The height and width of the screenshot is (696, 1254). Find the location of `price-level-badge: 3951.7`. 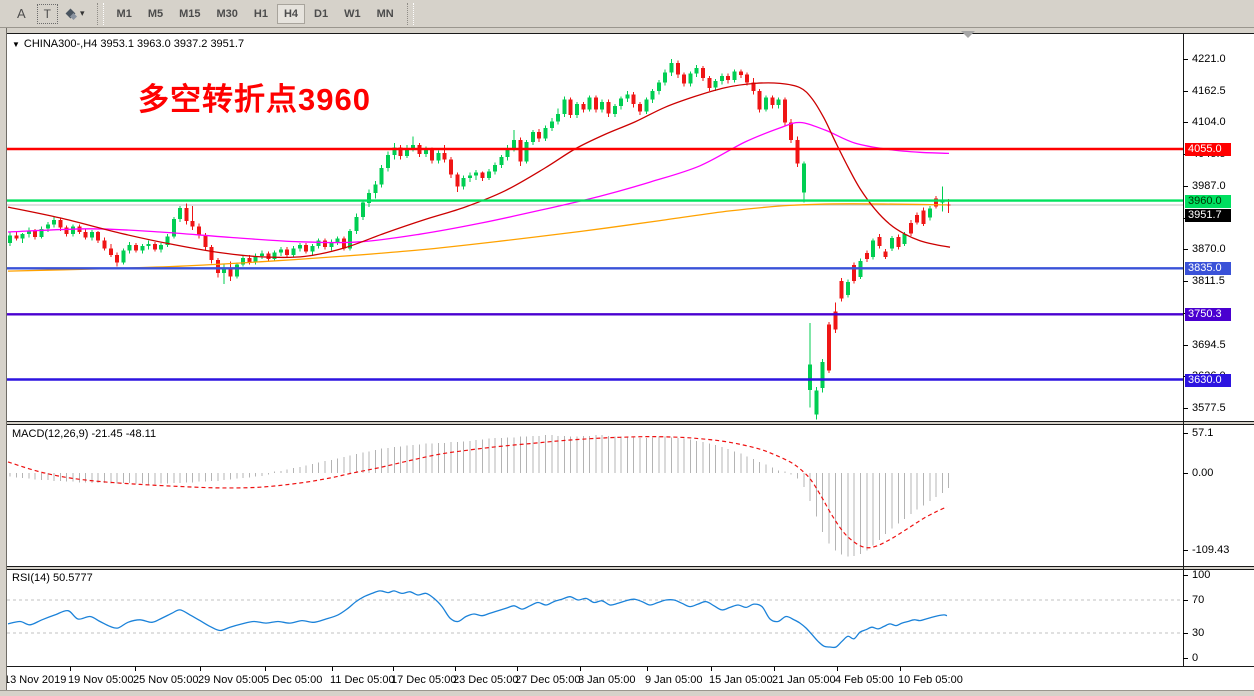

price-level-badge: 3951.7 is located at coordinates (1208, 215).